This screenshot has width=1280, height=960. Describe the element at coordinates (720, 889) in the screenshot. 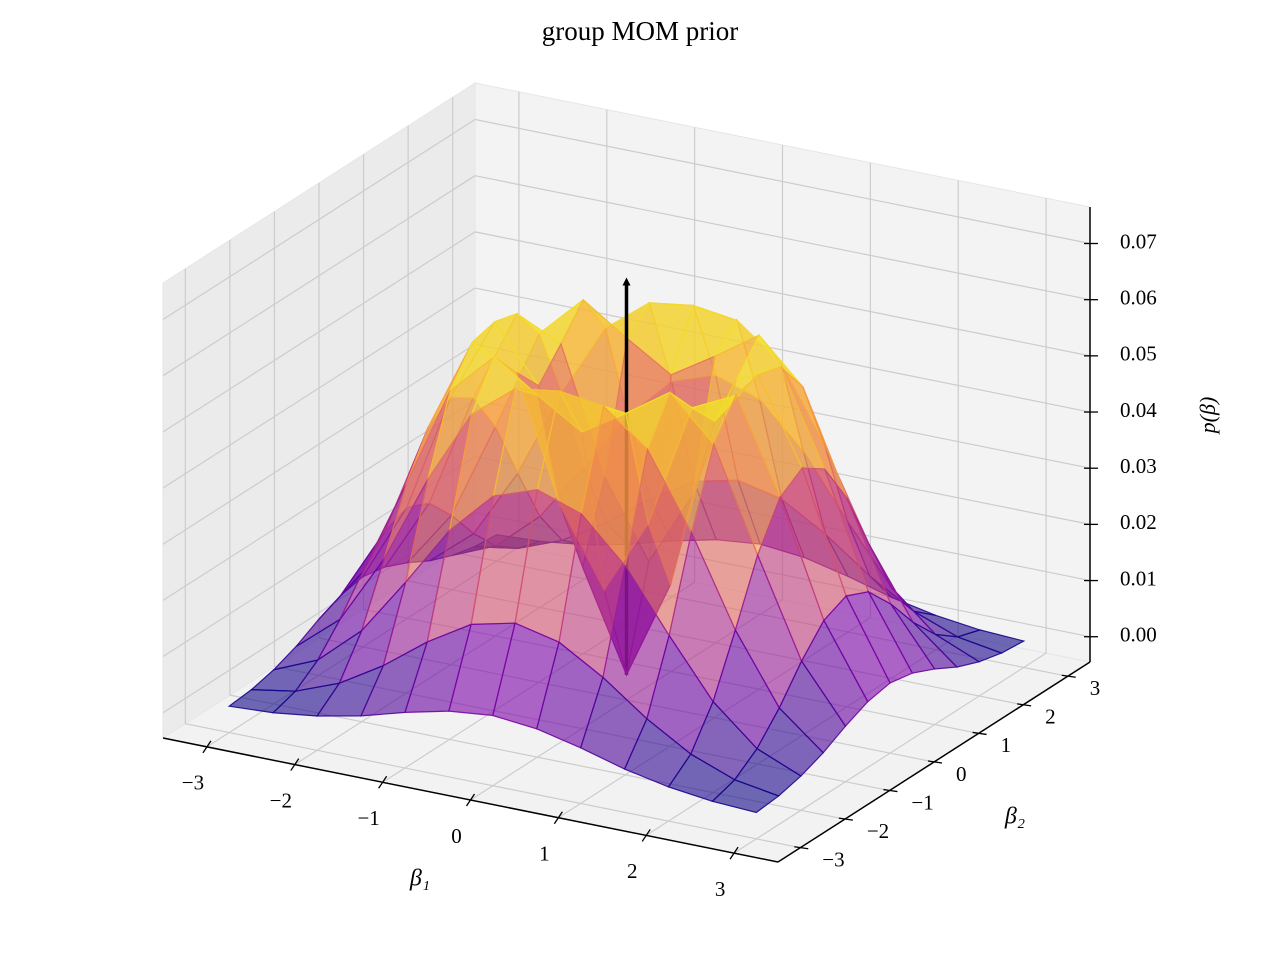

I see `x-tick-label: 3` at that location.